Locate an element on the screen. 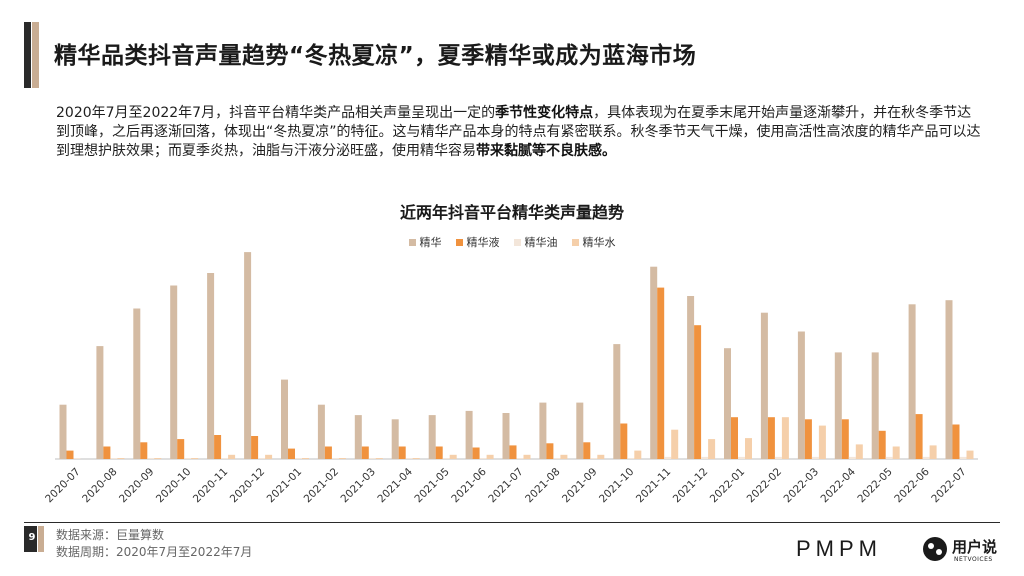 This screenshot has width=1024, height=576. bar-2020-12-精华油 is located at coordinates (262, 458).